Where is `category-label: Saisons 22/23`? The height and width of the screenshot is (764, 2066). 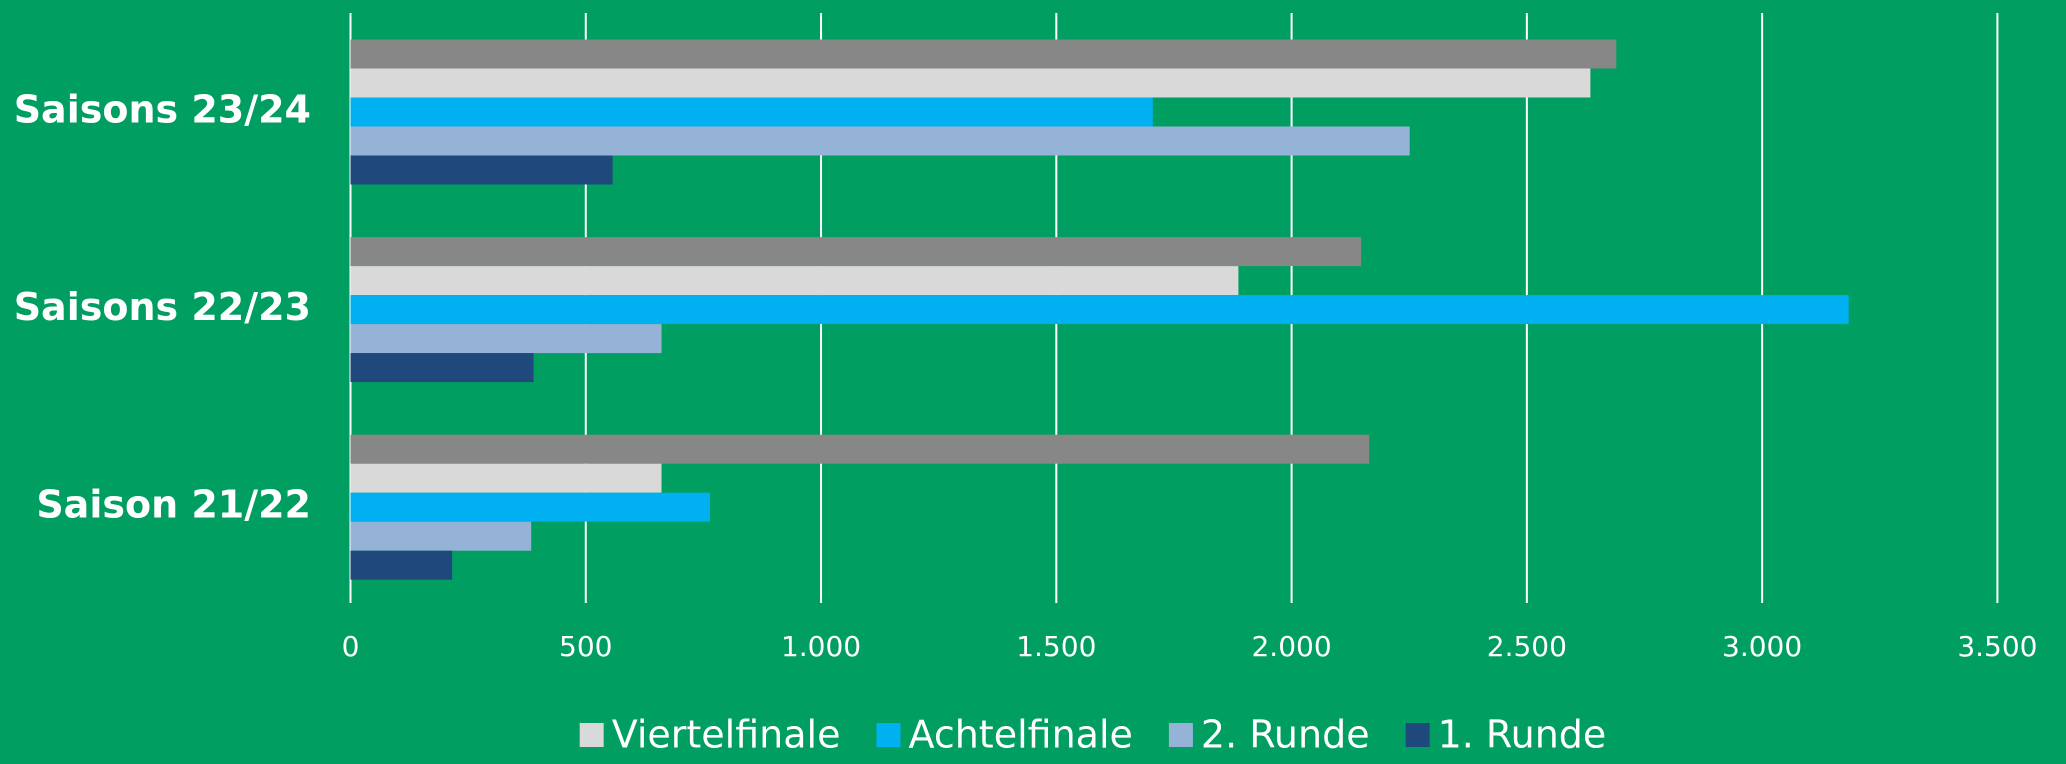 category-label: Saisons 22/23 is located at coordinates (162, 307).